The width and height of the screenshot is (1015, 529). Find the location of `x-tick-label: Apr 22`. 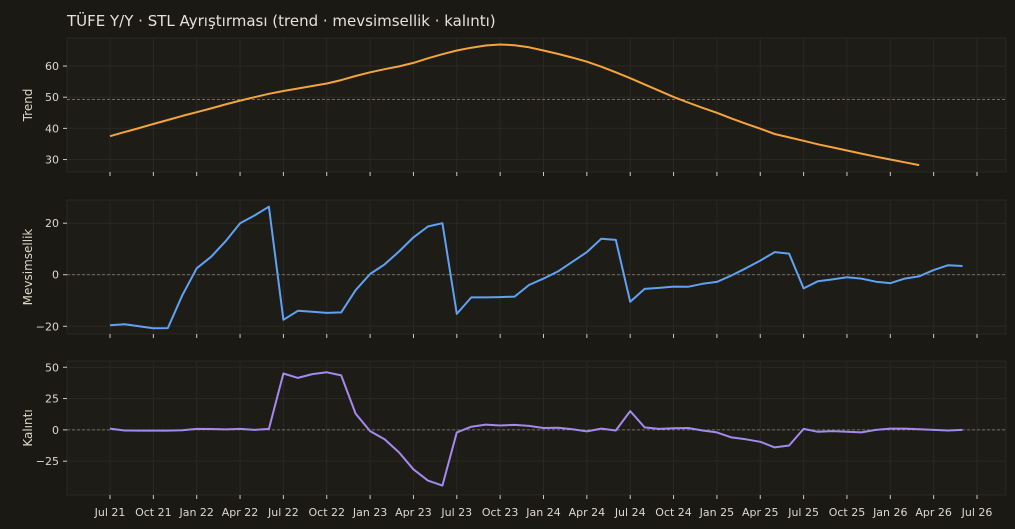

x-tick-label: Apr 22 is located at coordinates (240, 512).